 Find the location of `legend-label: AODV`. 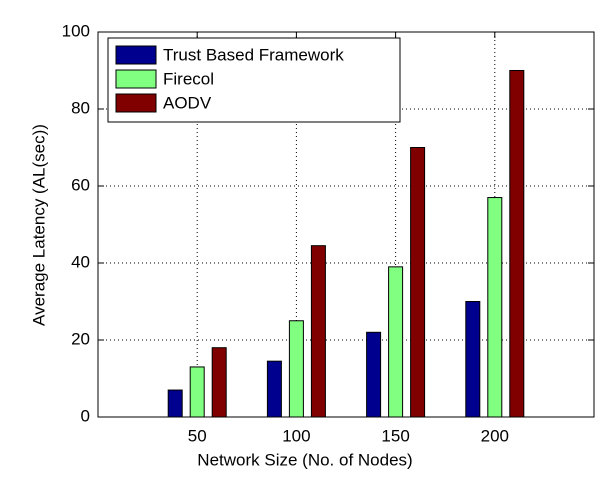

legend-label: AODV is located at coordinates (187, 102).